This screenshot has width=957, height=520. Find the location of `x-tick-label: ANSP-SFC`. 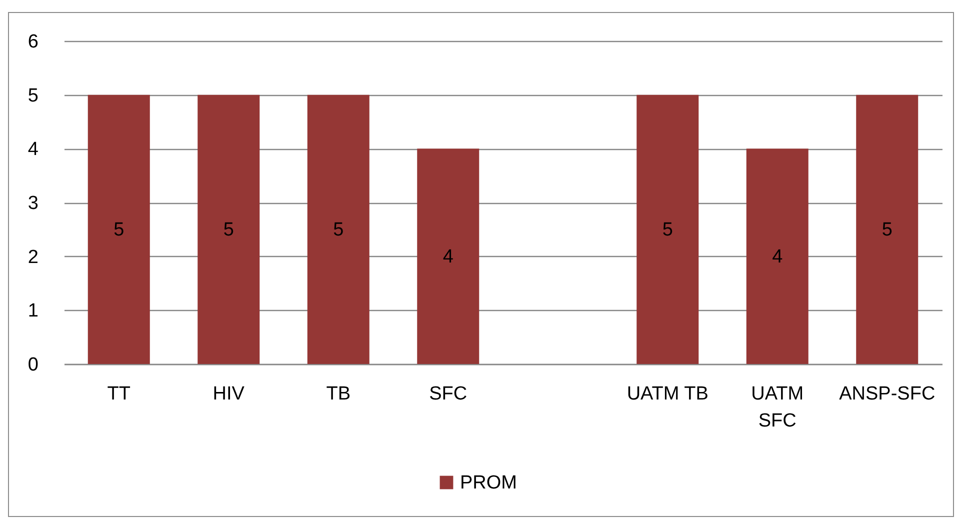

x-tick-label: ANSP-SFC is located at coordinates (887, 394).